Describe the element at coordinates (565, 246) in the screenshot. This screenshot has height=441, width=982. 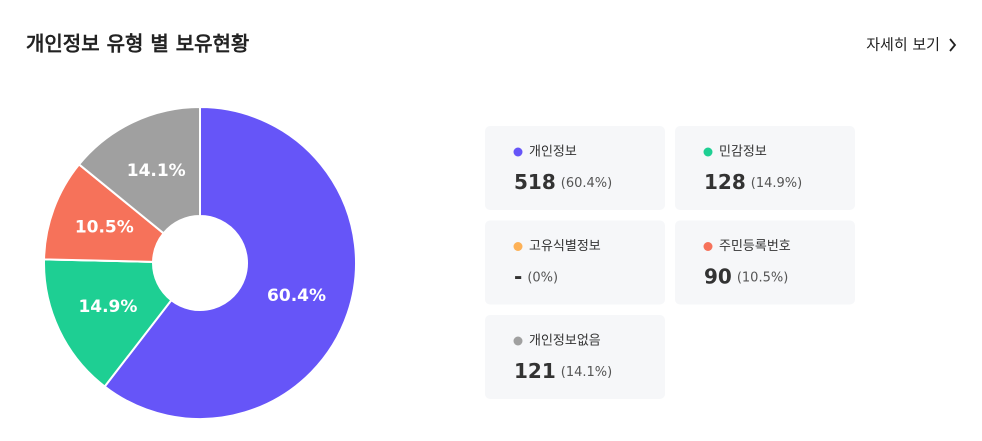
I see `legend-label: 고유식별정보` at that location.